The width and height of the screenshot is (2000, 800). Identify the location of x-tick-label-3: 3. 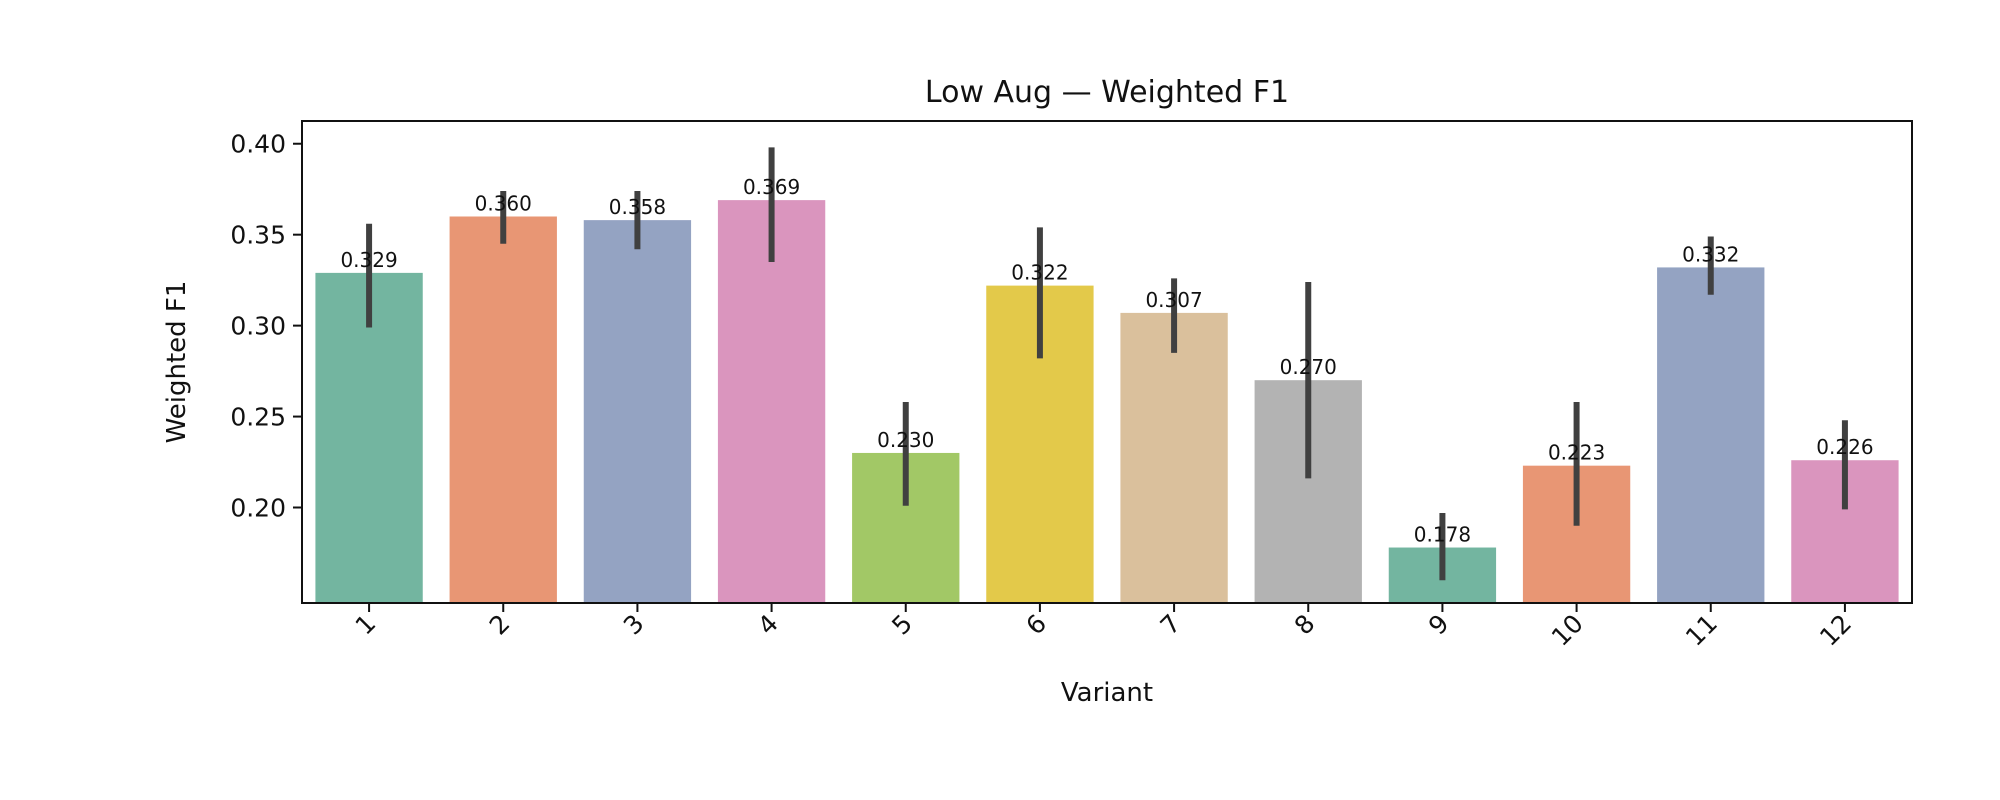
(634, 625).